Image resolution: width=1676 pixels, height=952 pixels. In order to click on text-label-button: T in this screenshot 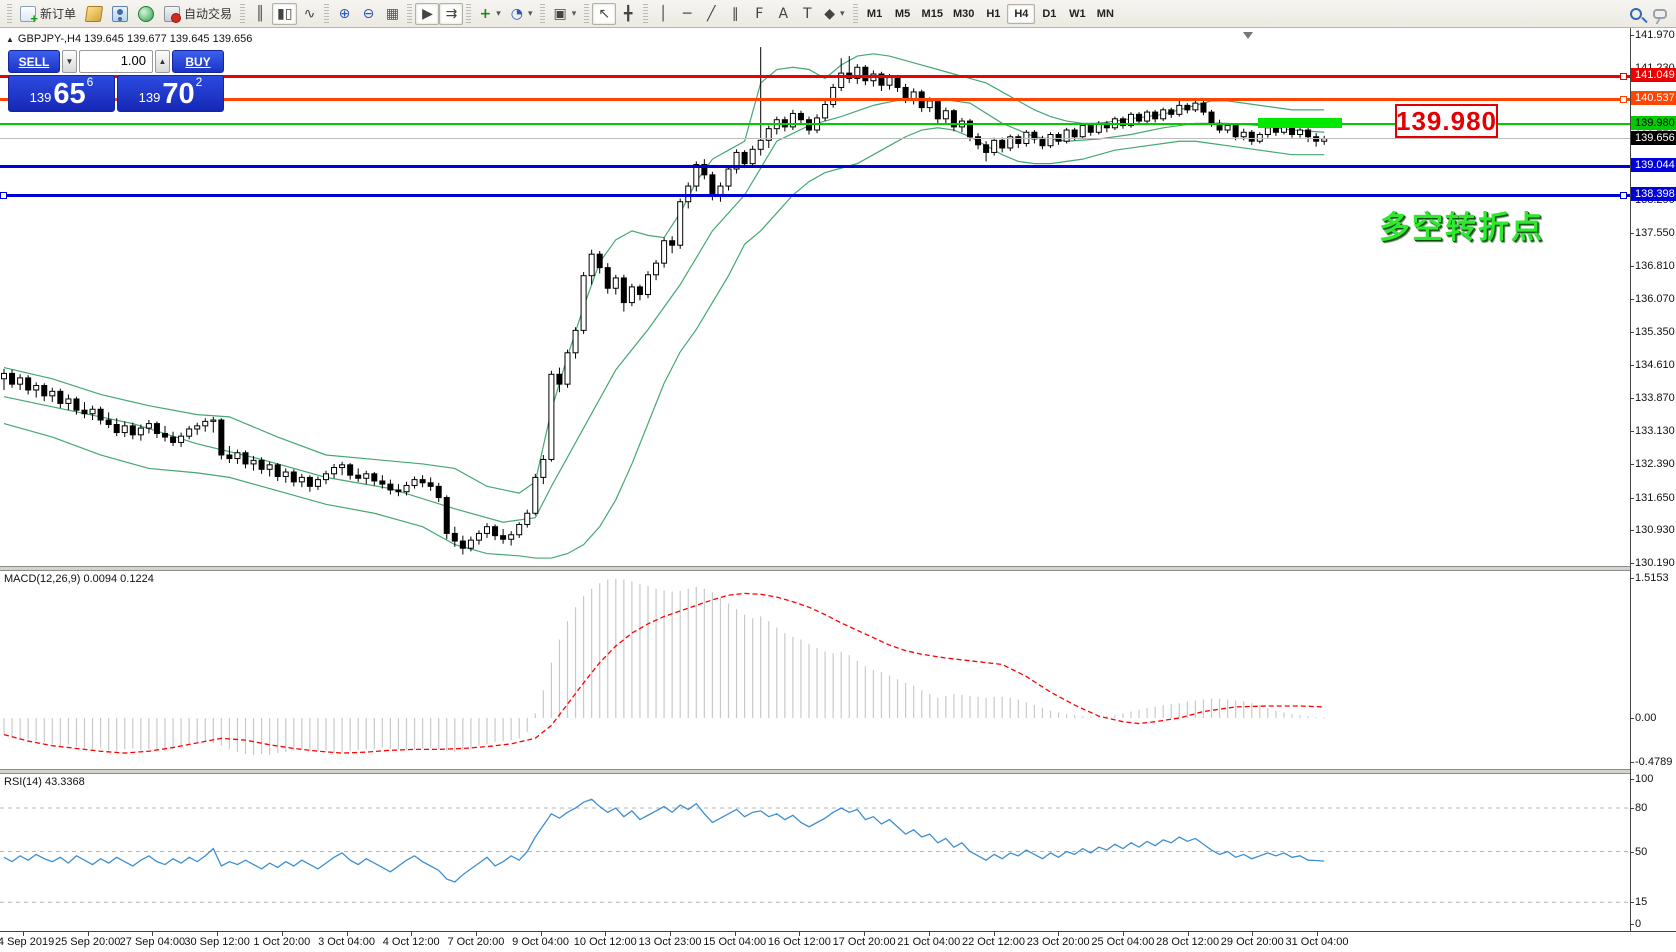, I will do `click(807, 14)`.